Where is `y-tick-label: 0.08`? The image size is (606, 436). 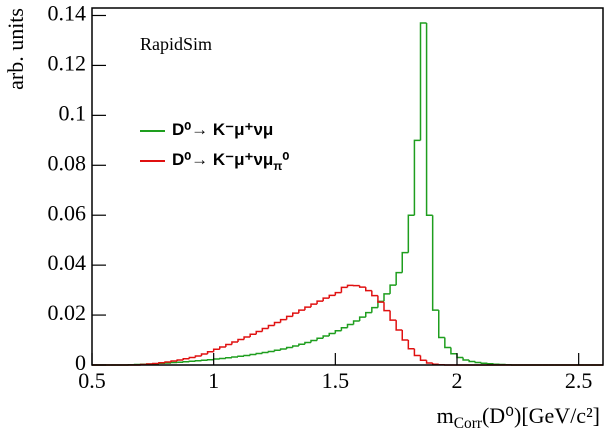 y-tick-label: 0.08 is located at coordinates (67, 162).